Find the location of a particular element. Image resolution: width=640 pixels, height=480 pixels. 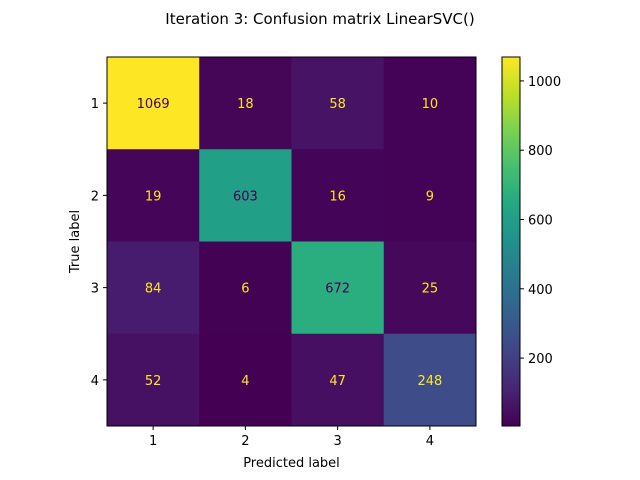

cell-value-label: 9 is located at coordinates (430, 196).